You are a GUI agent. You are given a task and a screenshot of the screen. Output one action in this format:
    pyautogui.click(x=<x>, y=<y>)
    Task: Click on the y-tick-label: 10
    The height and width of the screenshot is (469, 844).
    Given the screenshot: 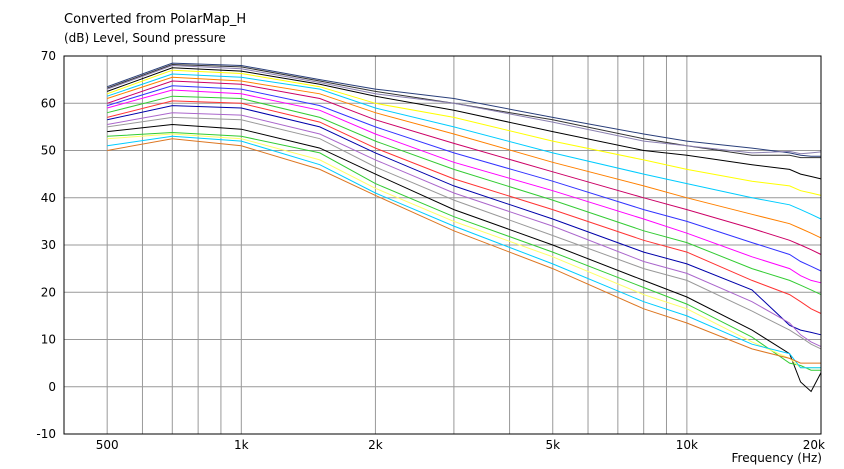 What is the action you would take?
    pyautogui.click(x=48, y=340)
    